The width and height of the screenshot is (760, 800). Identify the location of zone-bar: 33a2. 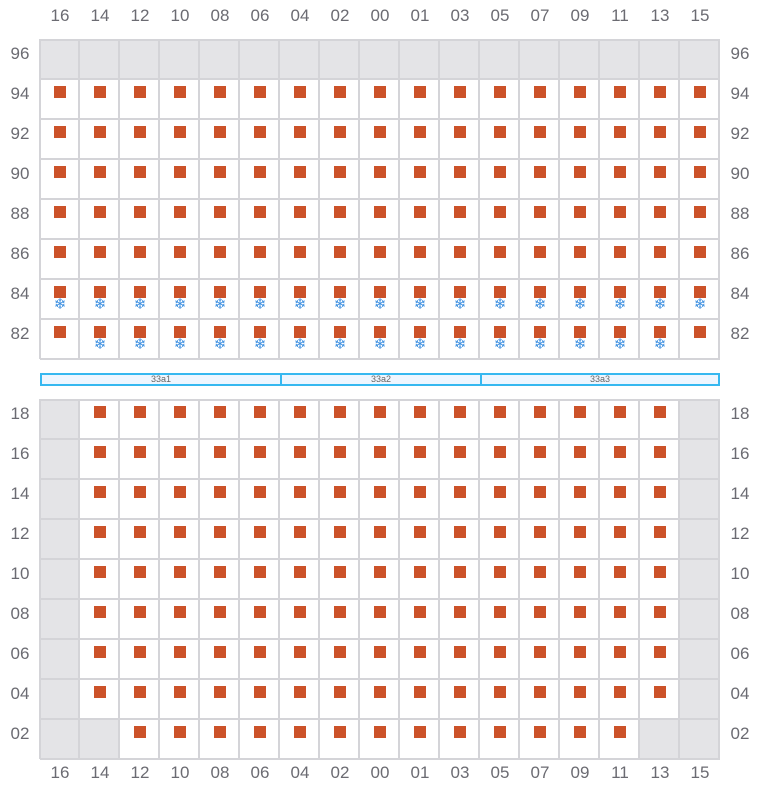
(381, 379).